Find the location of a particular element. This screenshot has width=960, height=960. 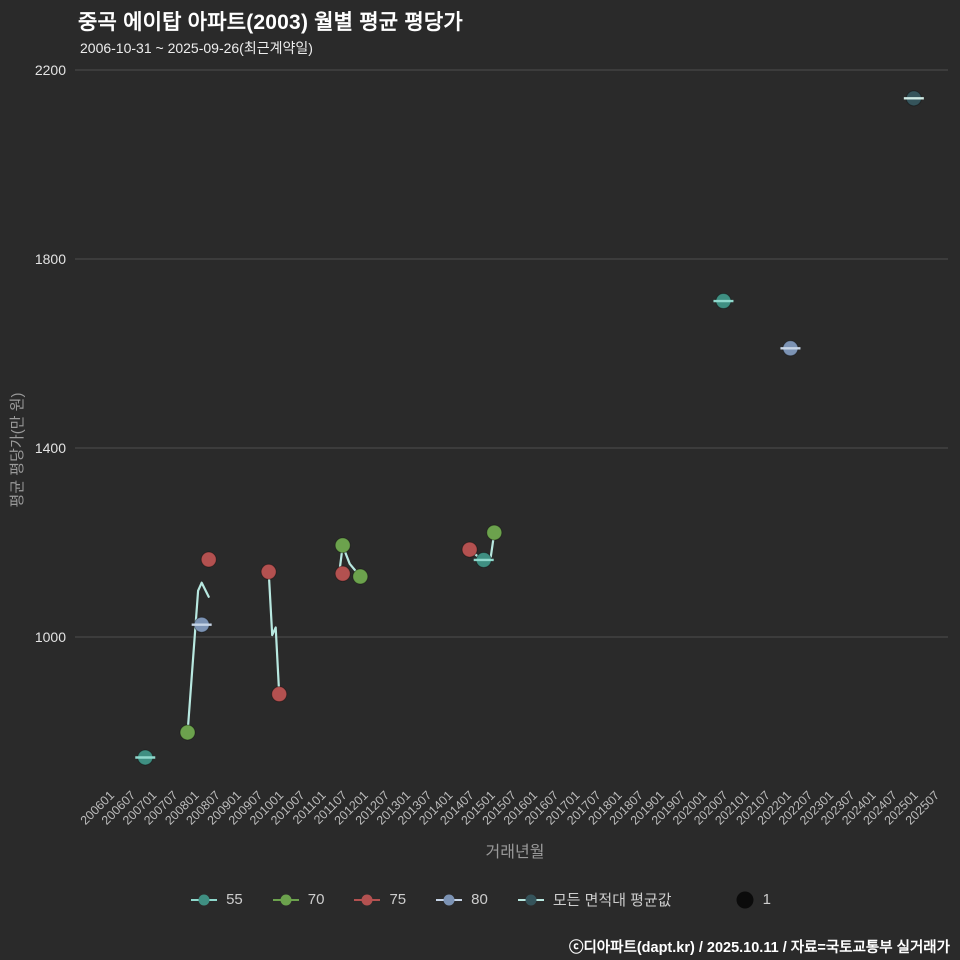

legend-label: 55 is located at coordinates (234, 899).